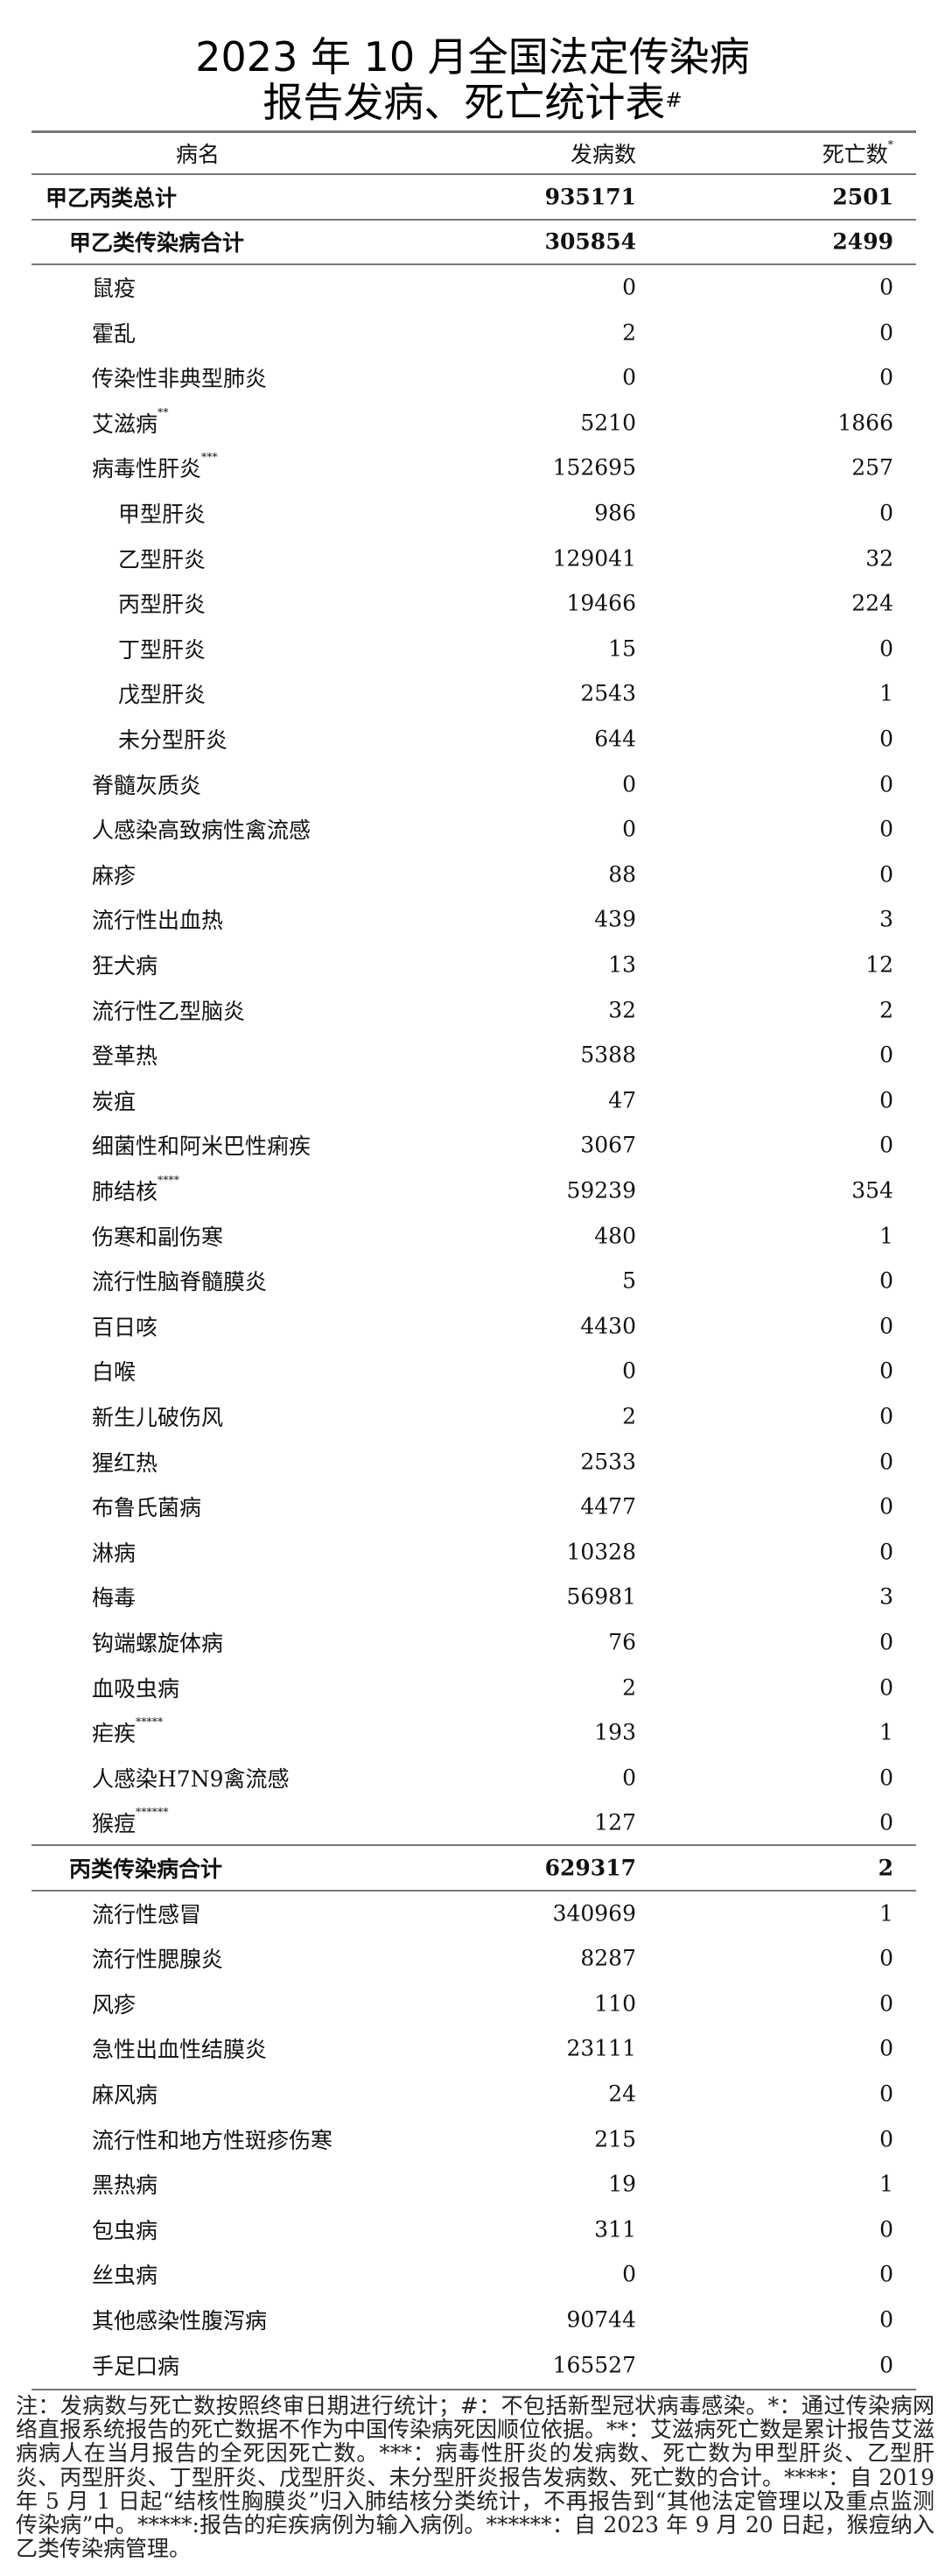 This screenshot has height=2576, width=945. What do you see at coordinates (474, 152) in the screenshot?
I see `table-header: 病名 发病数 死亡数*` at bounding box center [474, 152].